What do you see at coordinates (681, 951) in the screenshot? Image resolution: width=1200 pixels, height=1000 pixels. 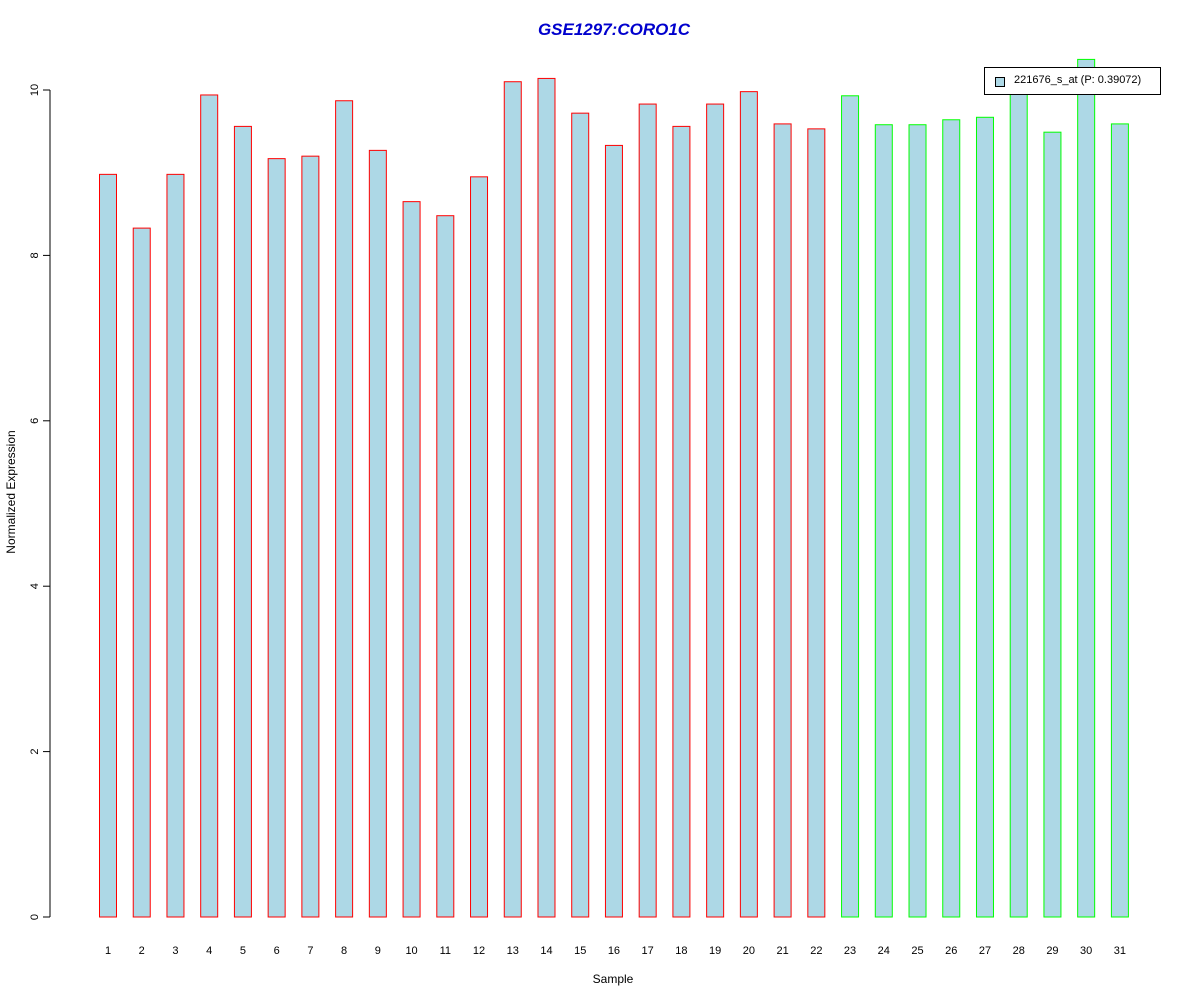 I see `x-tick-label: 18` at bounding box center [681, 951].